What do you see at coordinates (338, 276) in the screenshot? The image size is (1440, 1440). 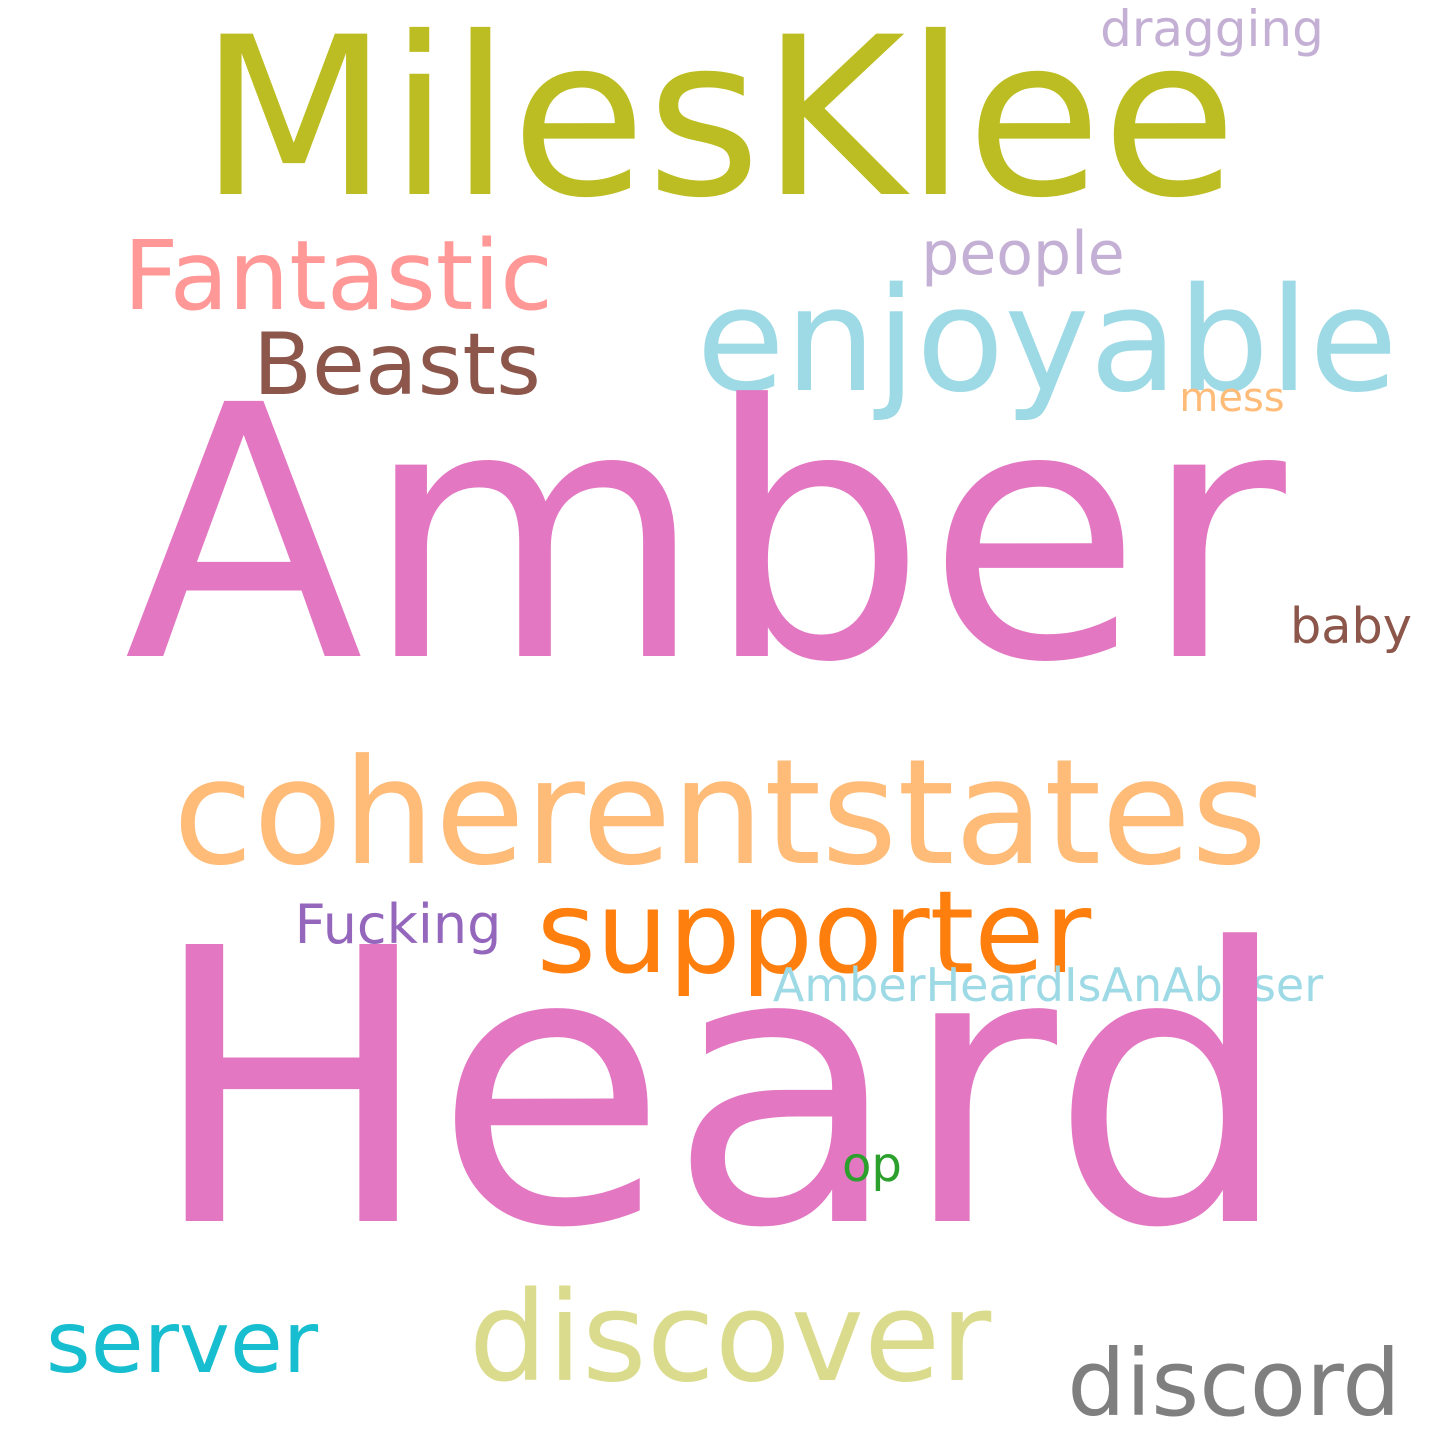 I see `word-fantastic: Fantastic` at bounding box center [338, 276].